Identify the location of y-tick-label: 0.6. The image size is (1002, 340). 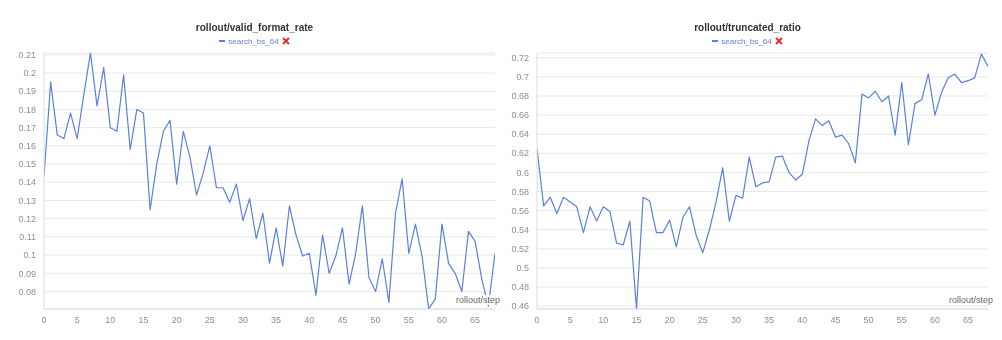
(522, 172).